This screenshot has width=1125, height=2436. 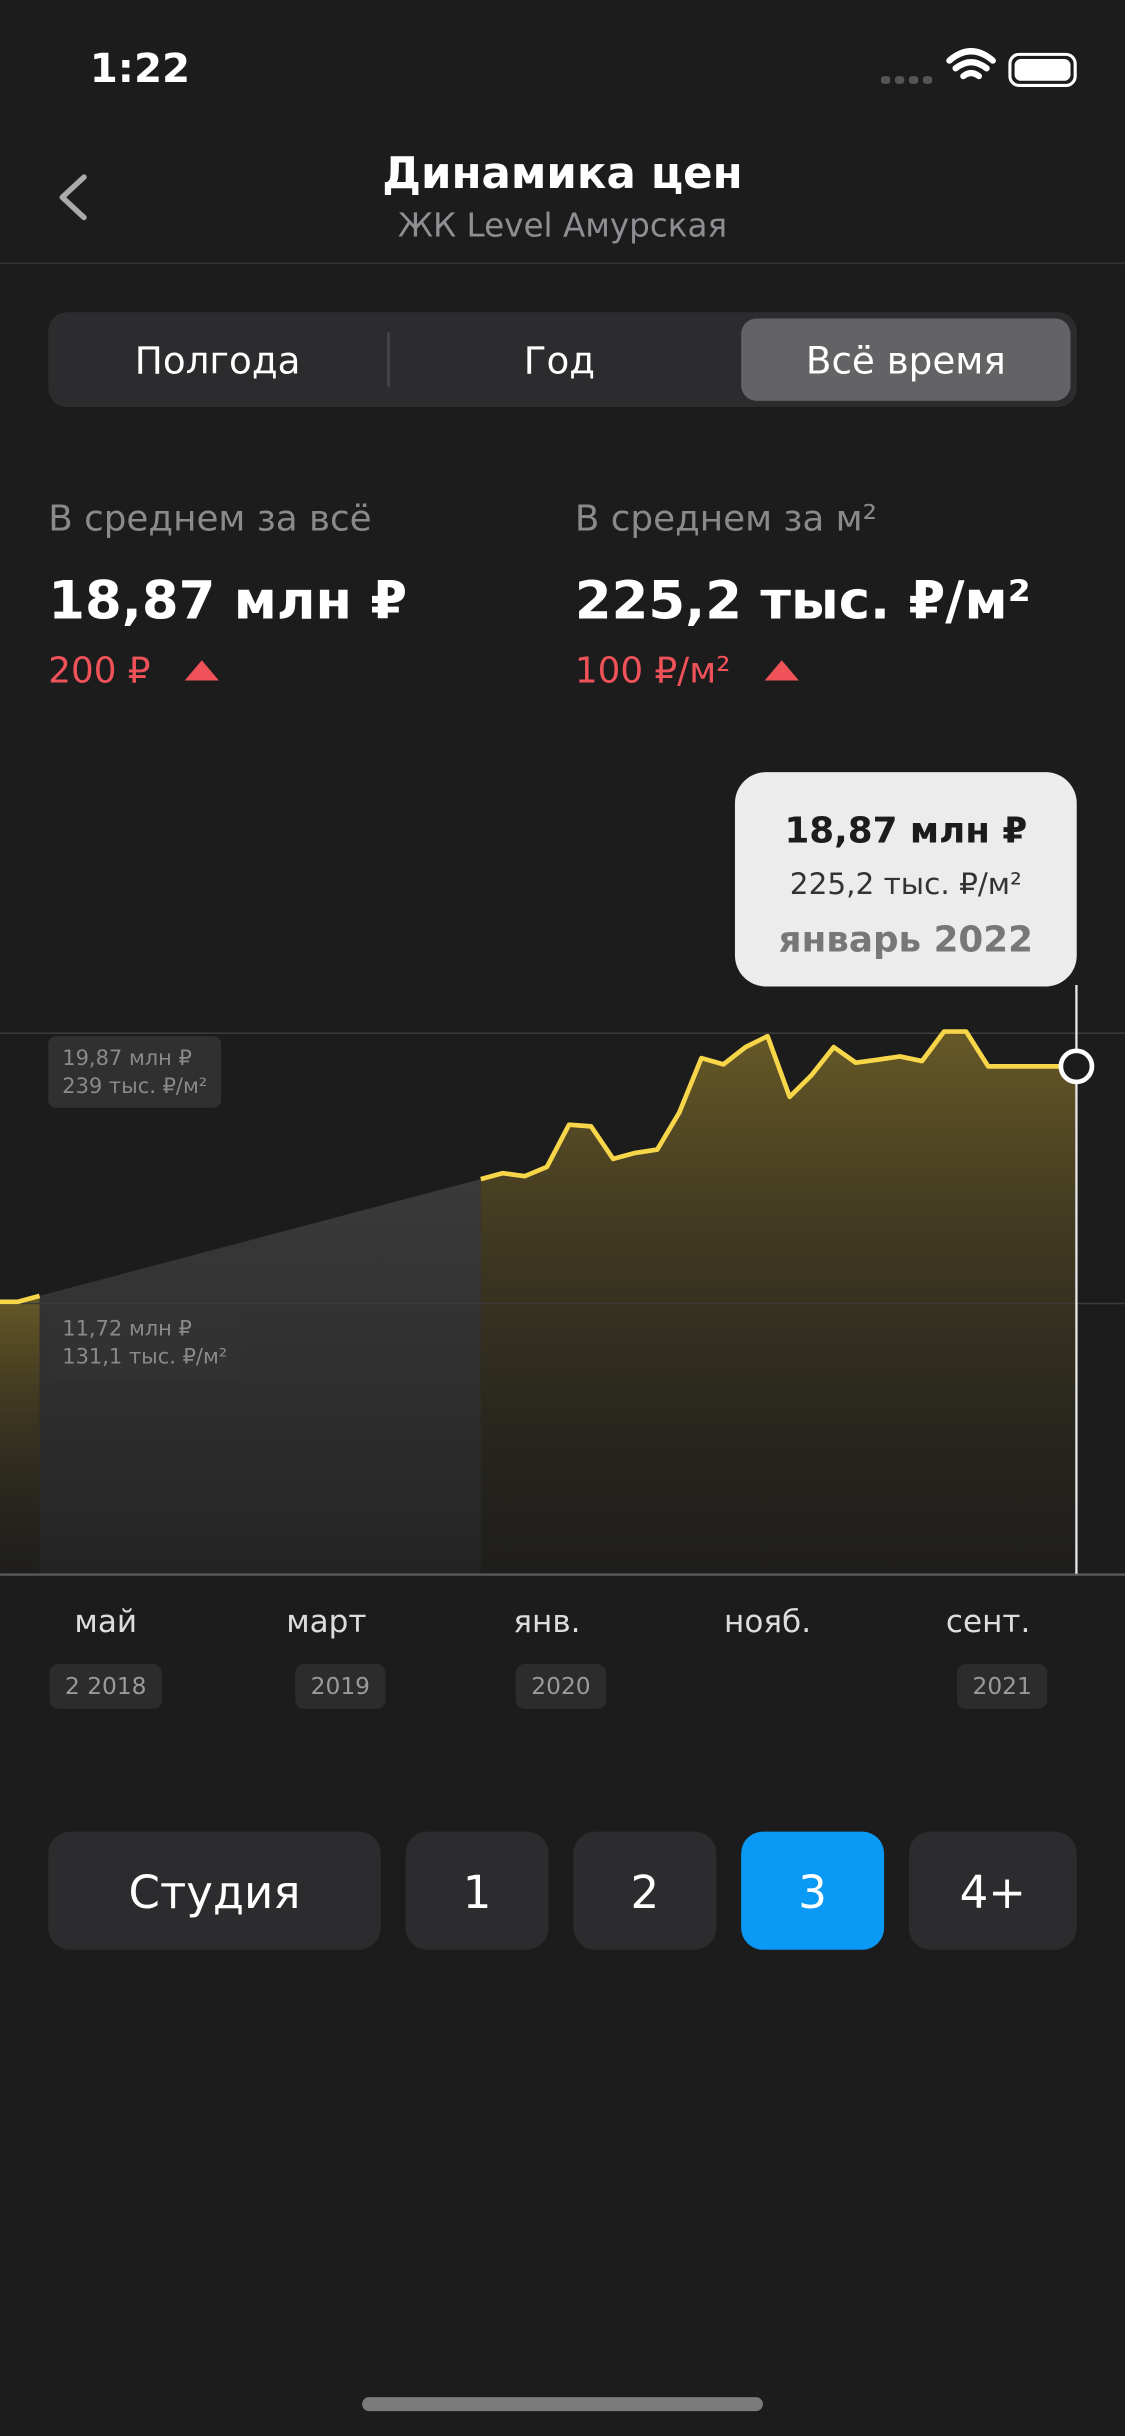 I want to click on wifi-icon, so click(x=971, y=64).